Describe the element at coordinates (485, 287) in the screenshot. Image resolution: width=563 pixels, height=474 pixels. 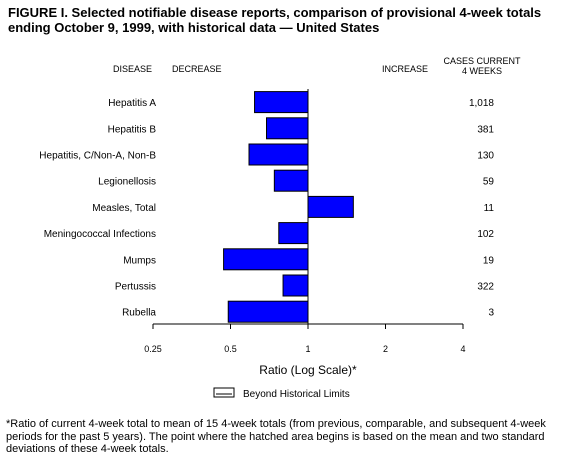
I see `cases-value-7: 322` at that location.